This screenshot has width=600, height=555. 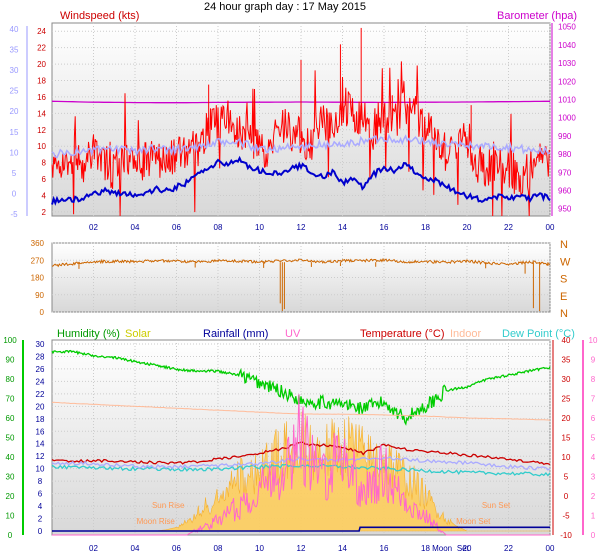 What do you see at coordinates (567, 118) in the screenshot?
I see `barometer-tick-label: 1000` at bounding box center [567, 118].